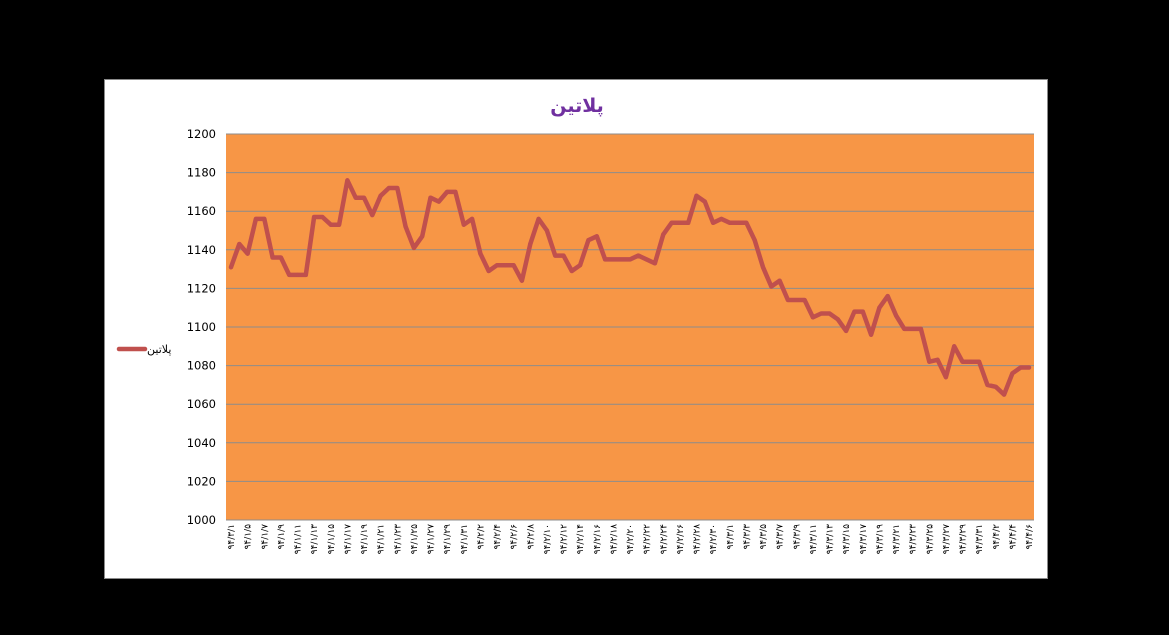 This screenshot has width=1169, height=635. Describe the element at coordinates (201, 173) in the screenshot. I see `y-tick-label: 1180` at that location.